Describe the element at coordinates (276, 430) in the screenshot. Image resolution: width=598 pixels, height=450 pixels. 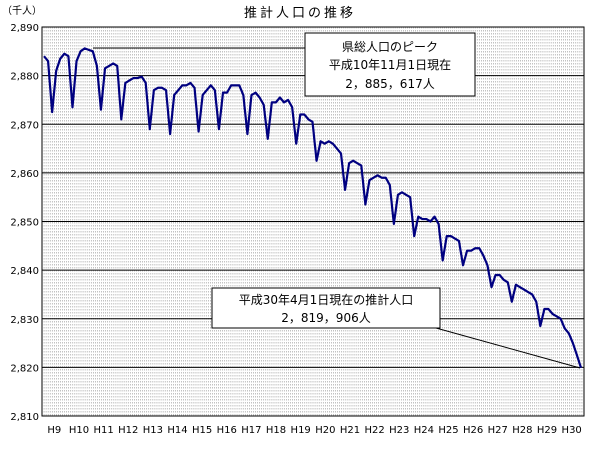
I see `x-tick-label: H18` at that location.